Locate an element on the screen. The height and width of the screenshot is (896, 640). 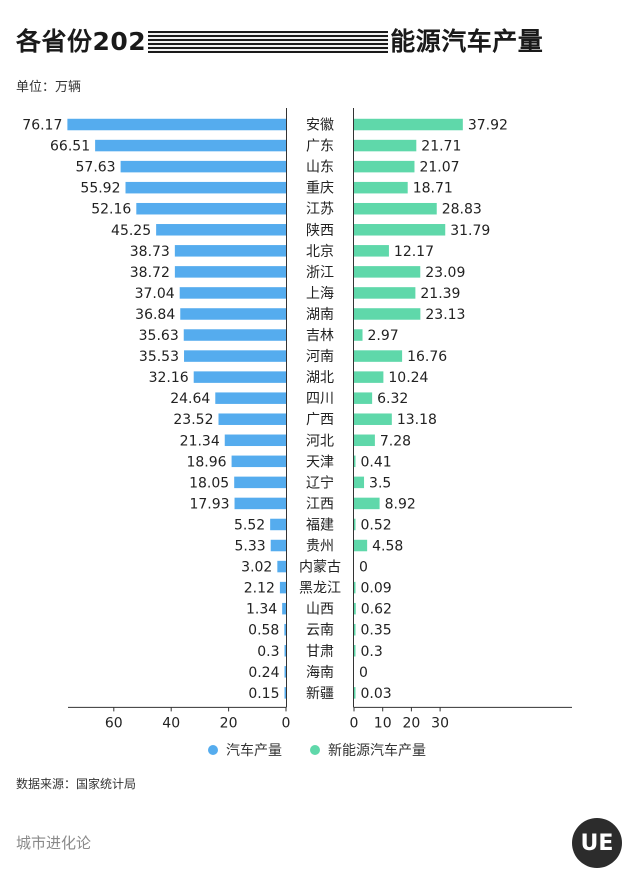
left-axis-tick-label: 40 is located at coordinates (171, 722).